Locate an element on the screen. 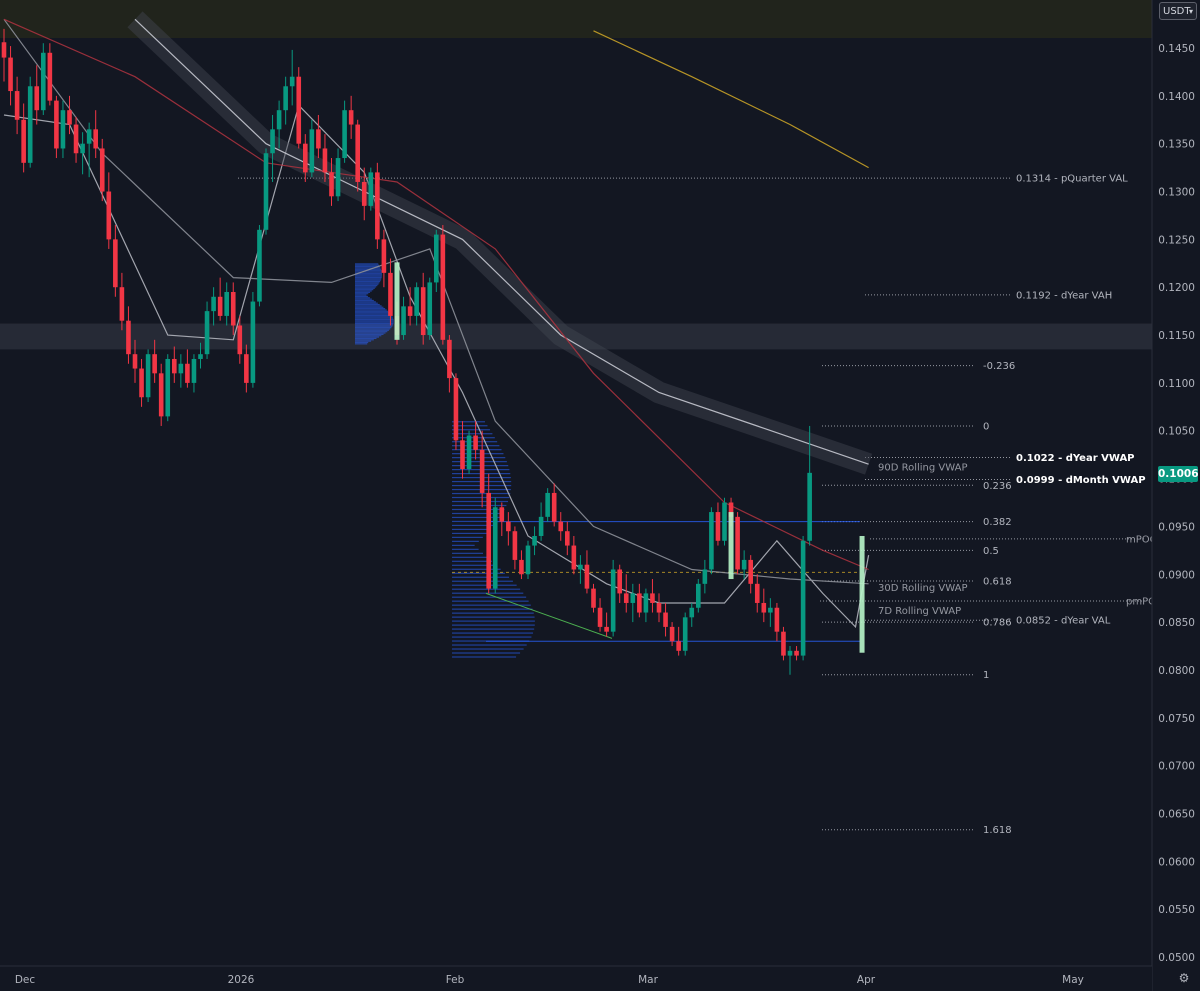 The width and height of the screenshot is (1200, 991). volume-profile-left is located at coordinates (374, 304).